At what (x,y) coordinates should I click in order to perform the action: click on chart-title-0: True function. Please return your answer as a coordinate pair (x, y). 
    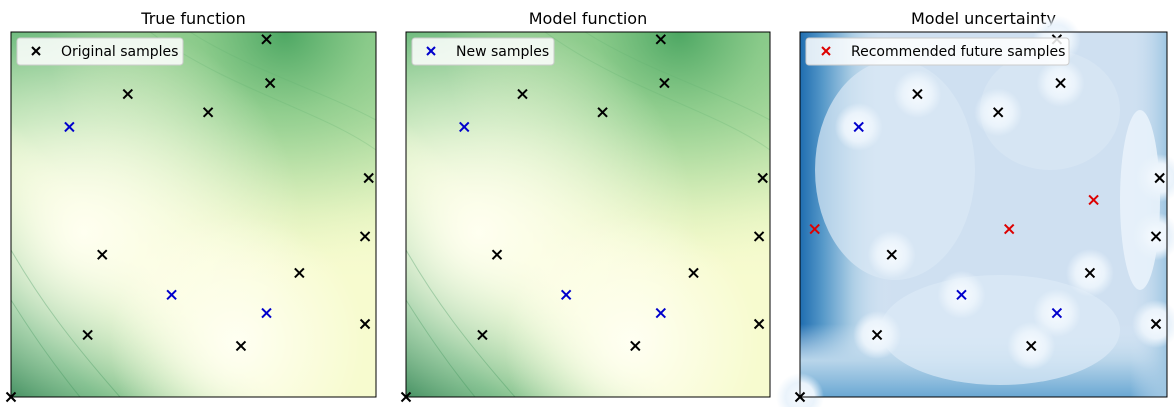
    Looking at the image, I should click on (192, 18).